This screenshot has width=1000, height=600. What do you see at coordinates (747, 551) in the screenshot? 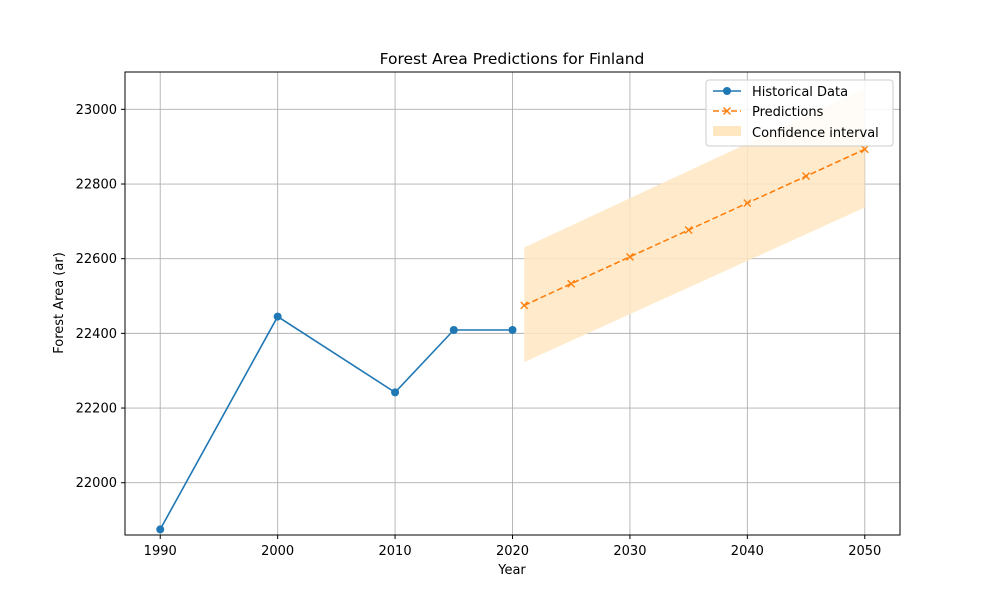
I see `x-tick-label: 2040` at bounding box center [747, 551].